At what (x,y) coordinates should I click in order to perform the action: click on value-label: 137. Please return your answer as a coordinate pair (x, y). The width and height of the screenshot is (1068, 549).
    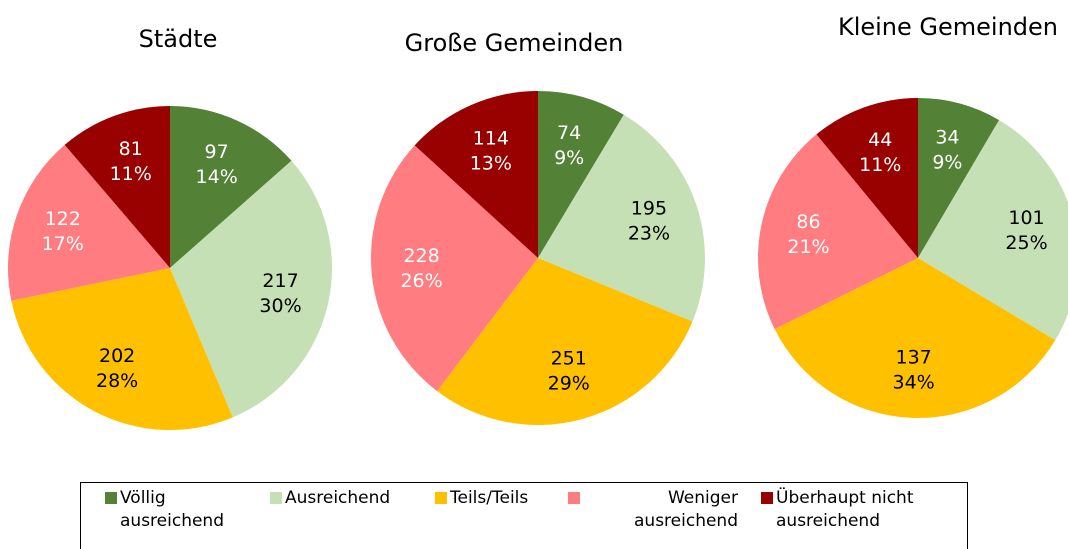
    Looking at the image, I should click on (913, 357).